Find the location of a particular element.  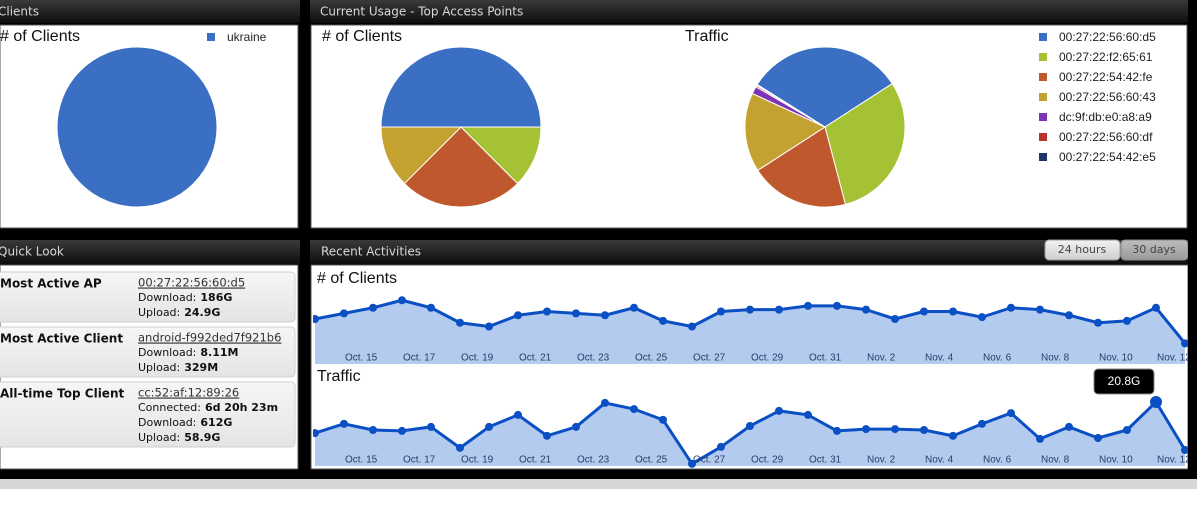

detail-value: 58.9G is located at coordinates (202, 437).